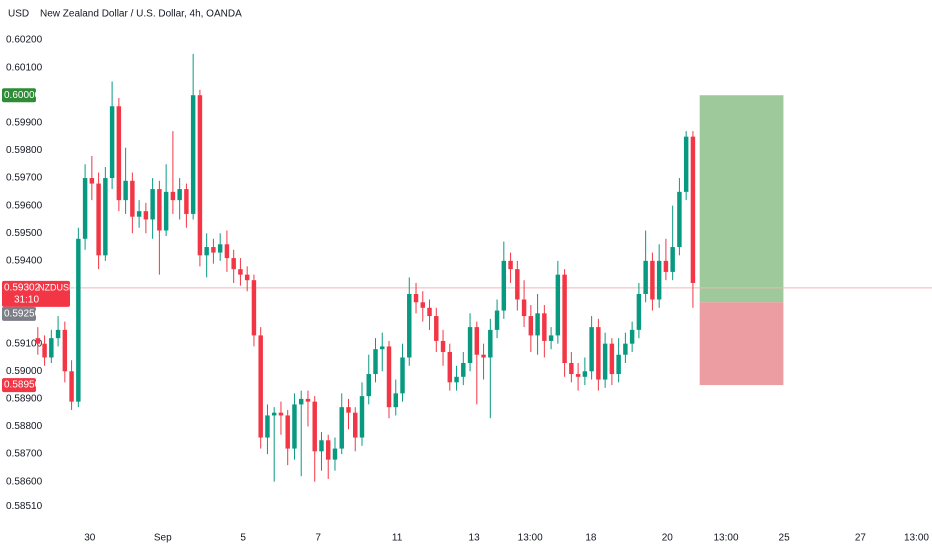 Image resolution: width=932 pixels, height=550 pixels. I want to click on x-tick-label: 13, so click(475, 538).